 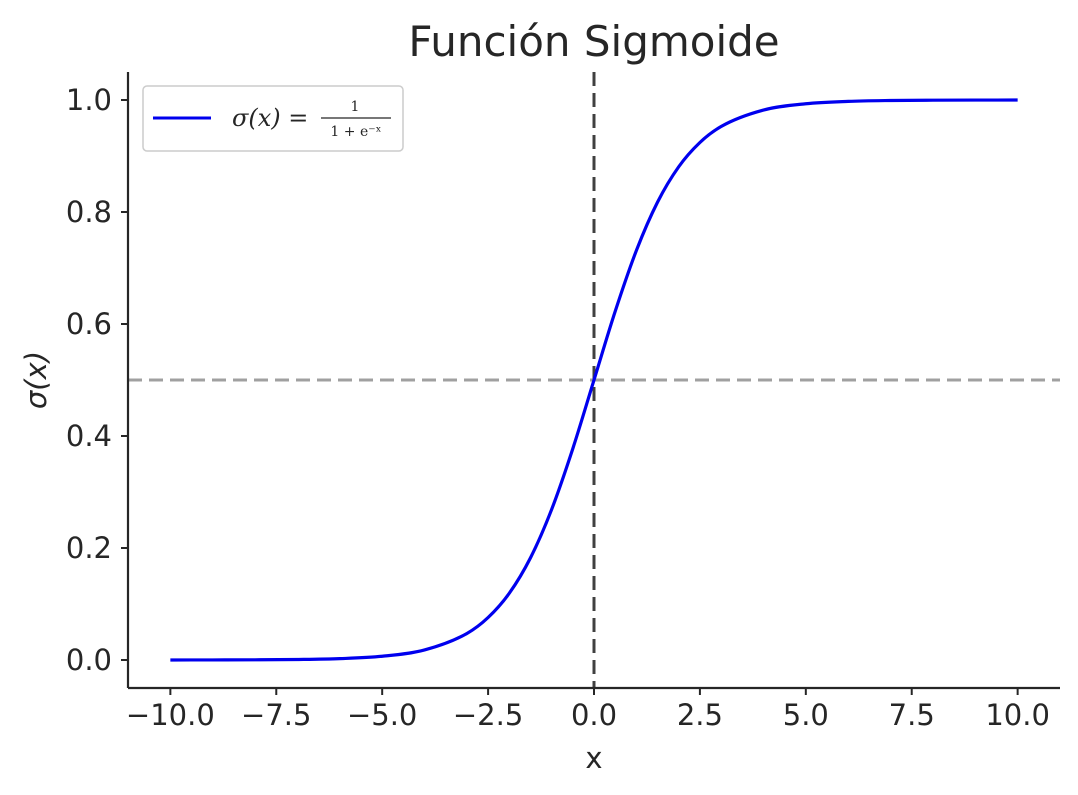 I want to click on legend-box, so click(x=273, y=118).